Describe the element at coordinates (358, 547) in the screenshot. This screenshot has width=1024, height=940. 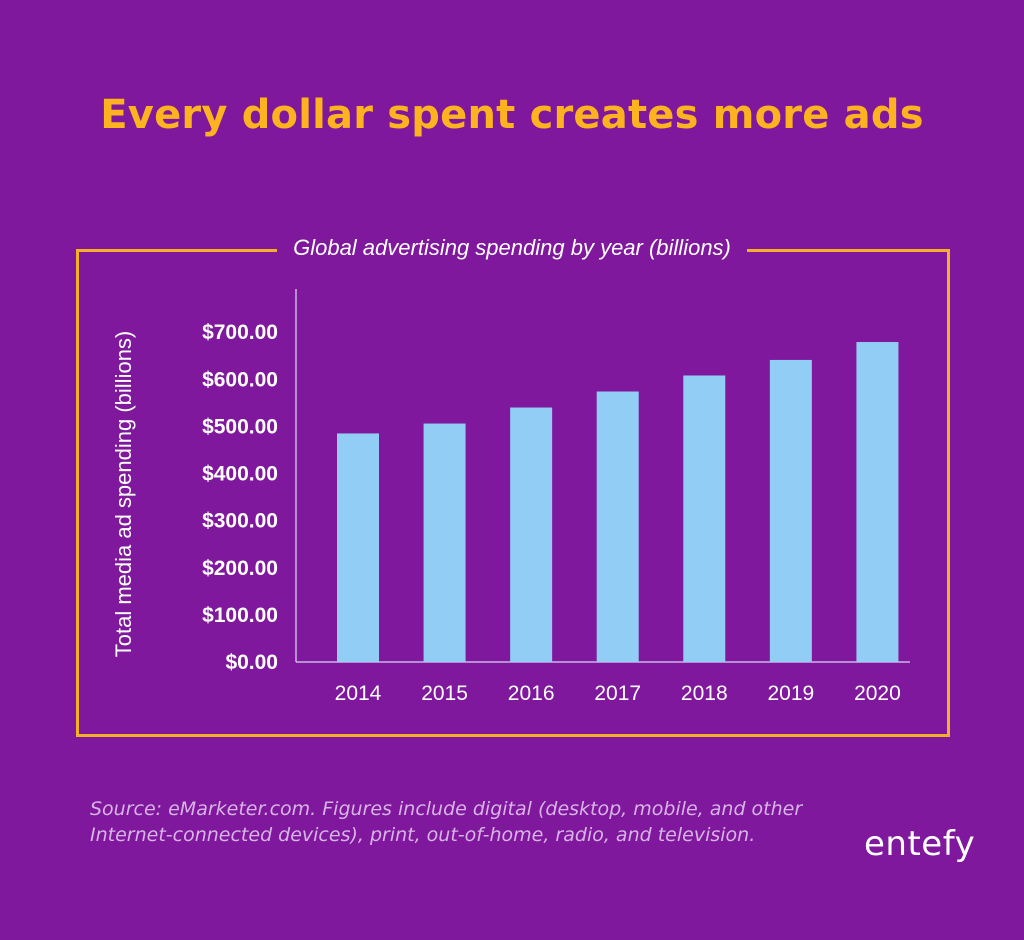
I see `bar-2014` at that location.